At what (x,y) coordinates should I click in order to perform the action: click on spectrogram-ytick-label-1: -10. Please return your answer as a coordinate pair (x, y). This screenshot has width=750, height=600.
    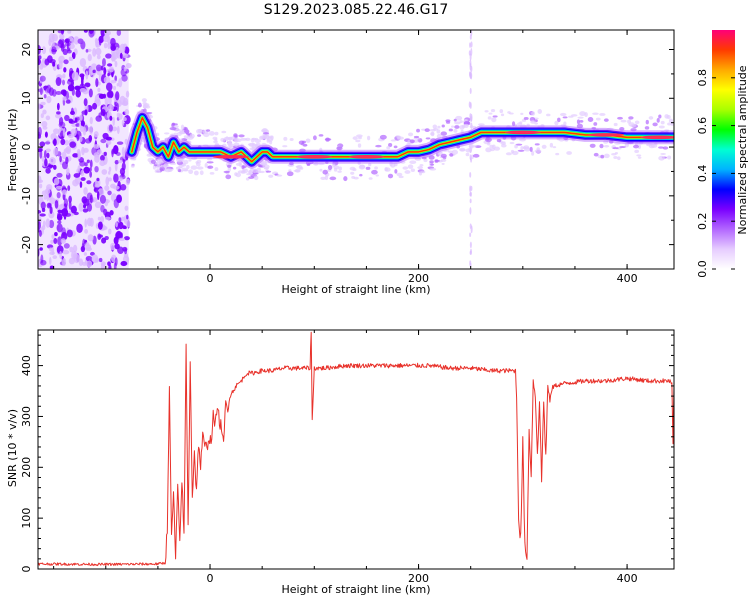
    Looking at the image, I should click on (26, 196).